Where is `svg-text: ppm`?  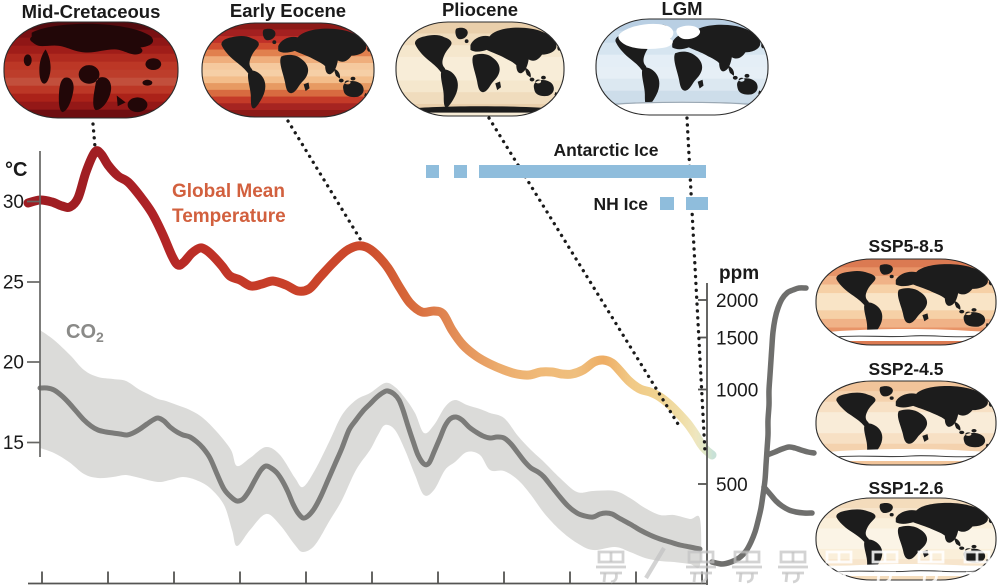
svg-text: ppm is located at coordinates (739, 273).